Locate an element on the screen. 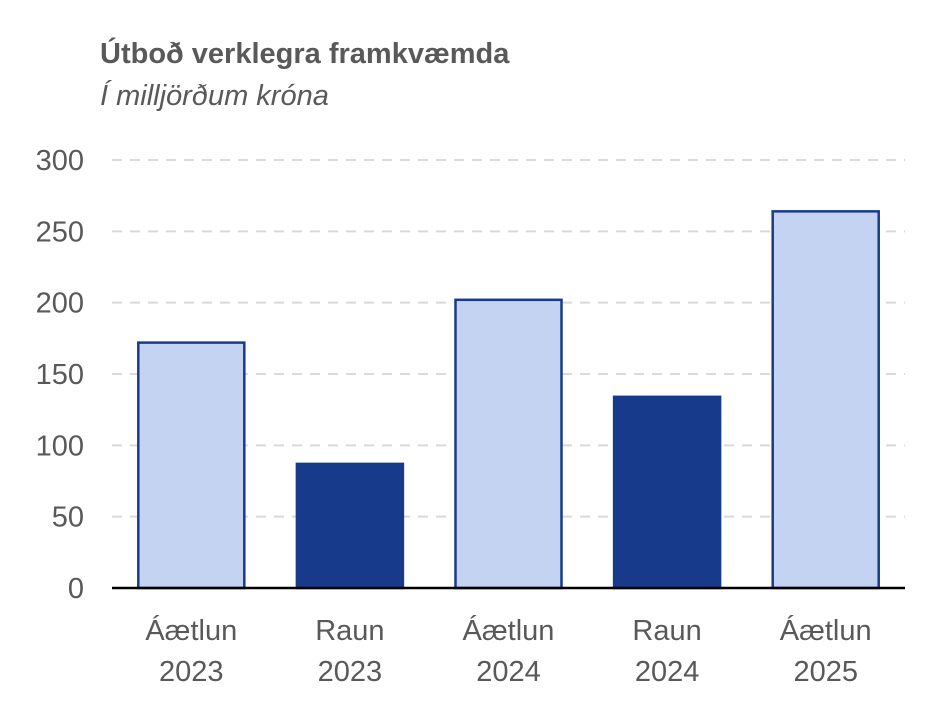  chart-title: Útboð verklegra framkvæmda is located at coordinates (305, 54).